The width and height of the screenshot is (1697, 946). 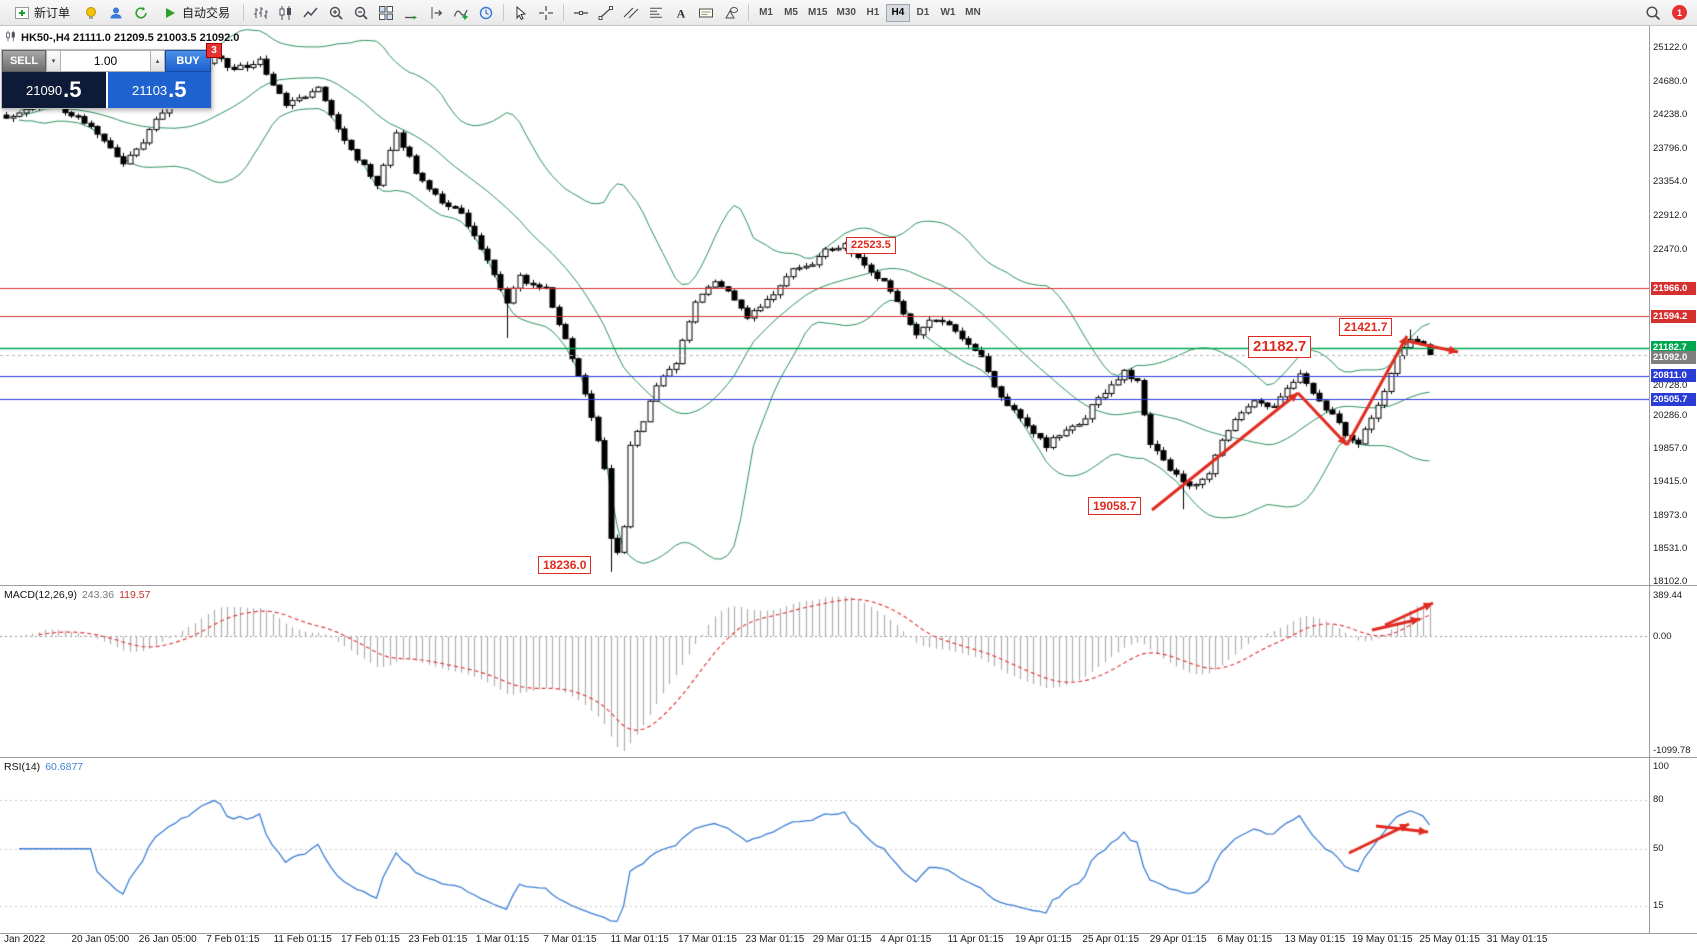 What do you see at coordinates (311, 13) in the screenshot?
I see `line-chart-button` at bounding box center [311, 13].